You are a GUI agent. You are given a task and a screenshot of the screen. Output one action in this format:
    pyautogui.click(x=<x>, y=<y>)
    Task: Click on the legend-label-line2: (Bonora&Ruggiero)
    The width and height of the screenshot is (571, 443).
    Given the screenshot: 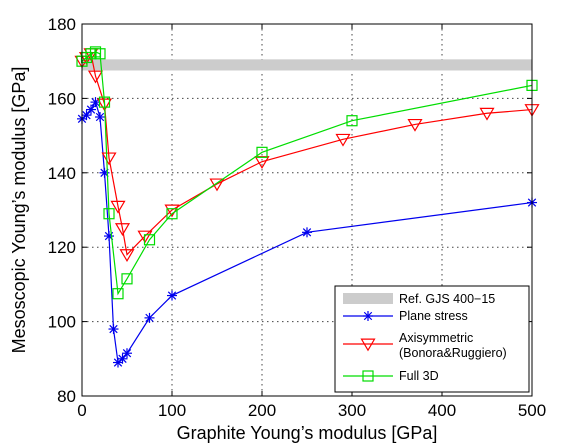 What is the action you would take?
    pyautogui.click(x=453, y=353)
    